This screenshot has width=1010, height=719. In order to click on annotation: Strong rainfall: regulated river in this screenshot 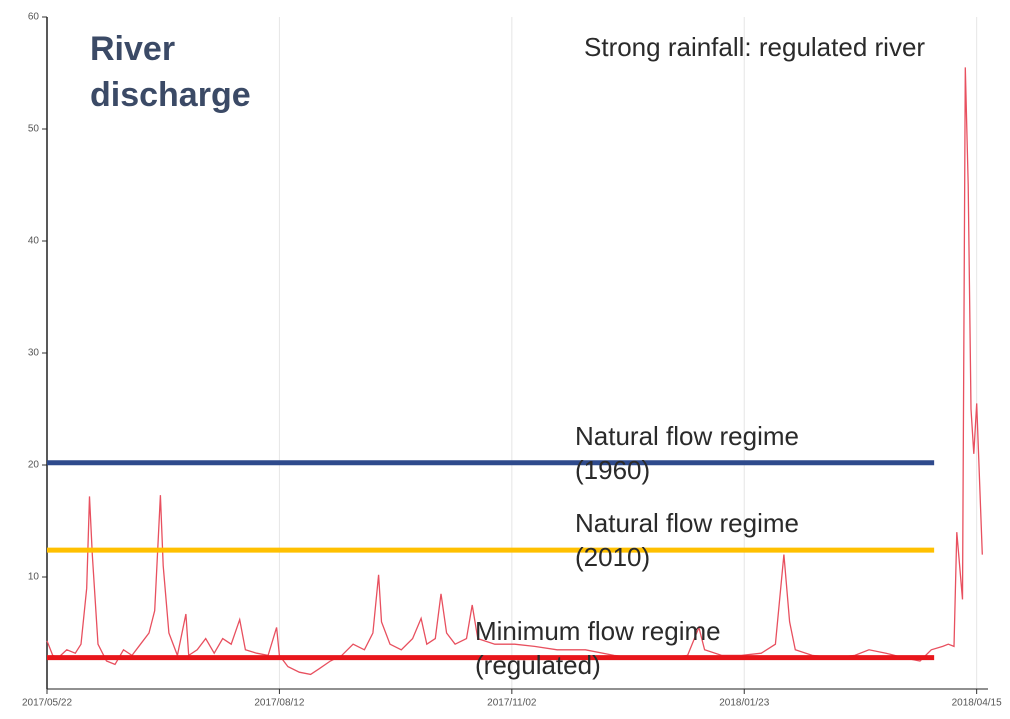, I will do `click(755, 47)`.